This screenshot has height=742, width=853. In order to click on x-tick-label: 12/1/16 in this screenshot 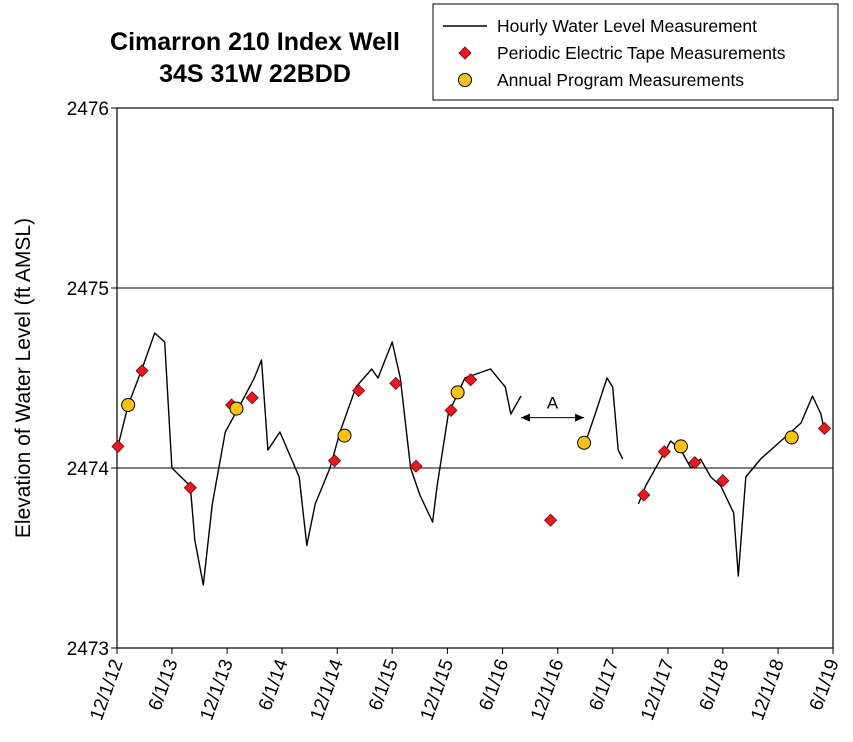, I will do `click(547, 690)`.